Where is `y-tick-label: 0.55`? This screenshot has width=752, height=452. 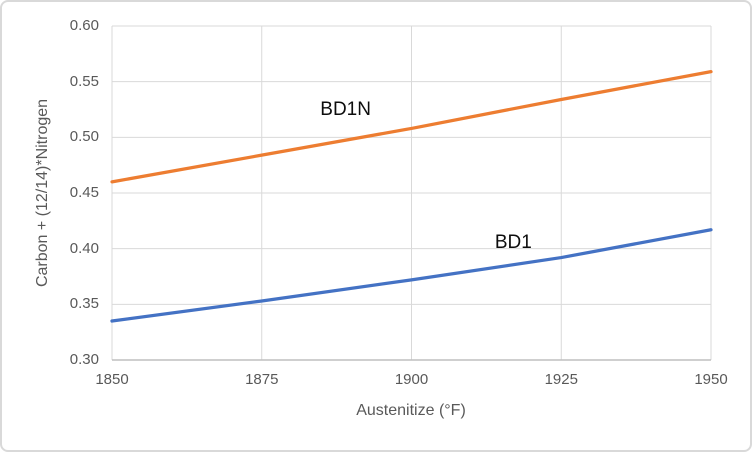 y-tick-label: 0.55 is located at coordinates (84, 81).